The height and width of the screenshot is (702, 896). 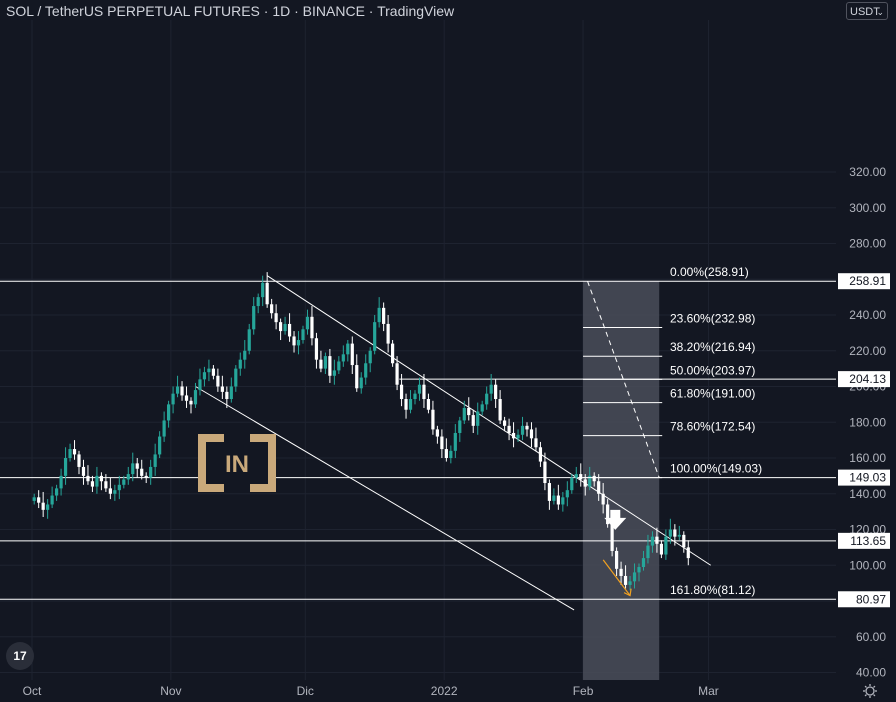 What do you see at coordinates (867, 172) in the screenshot?
I see `price-tick-label: 320.00` at bounding box center [867, 172].